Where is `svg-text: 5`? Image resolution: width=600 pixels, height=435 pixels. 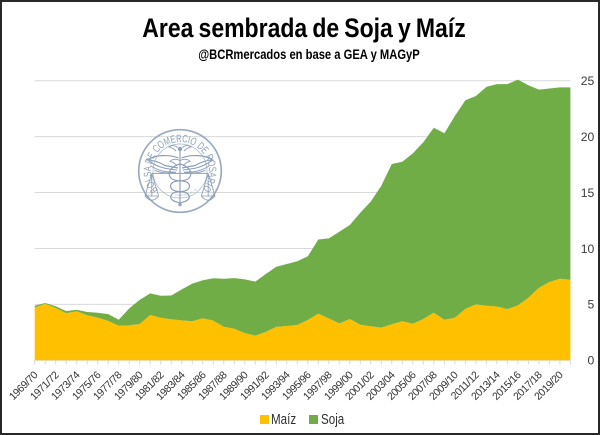 svg-text: 5 is located at coordinates (591, 305).